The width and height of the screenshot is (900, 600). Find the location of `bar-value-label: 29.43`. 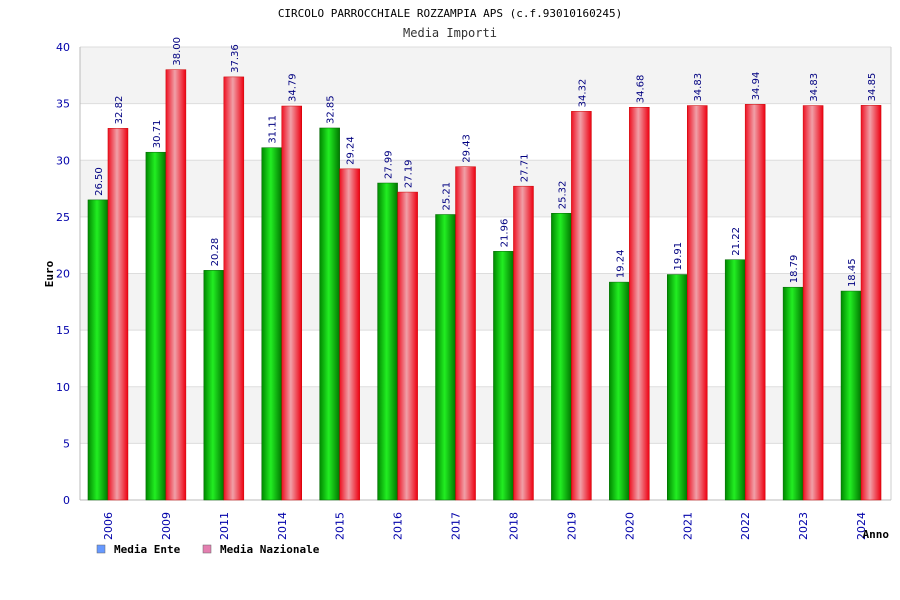

bar-value-label: 29.43 is located at coordinates (467, 148).